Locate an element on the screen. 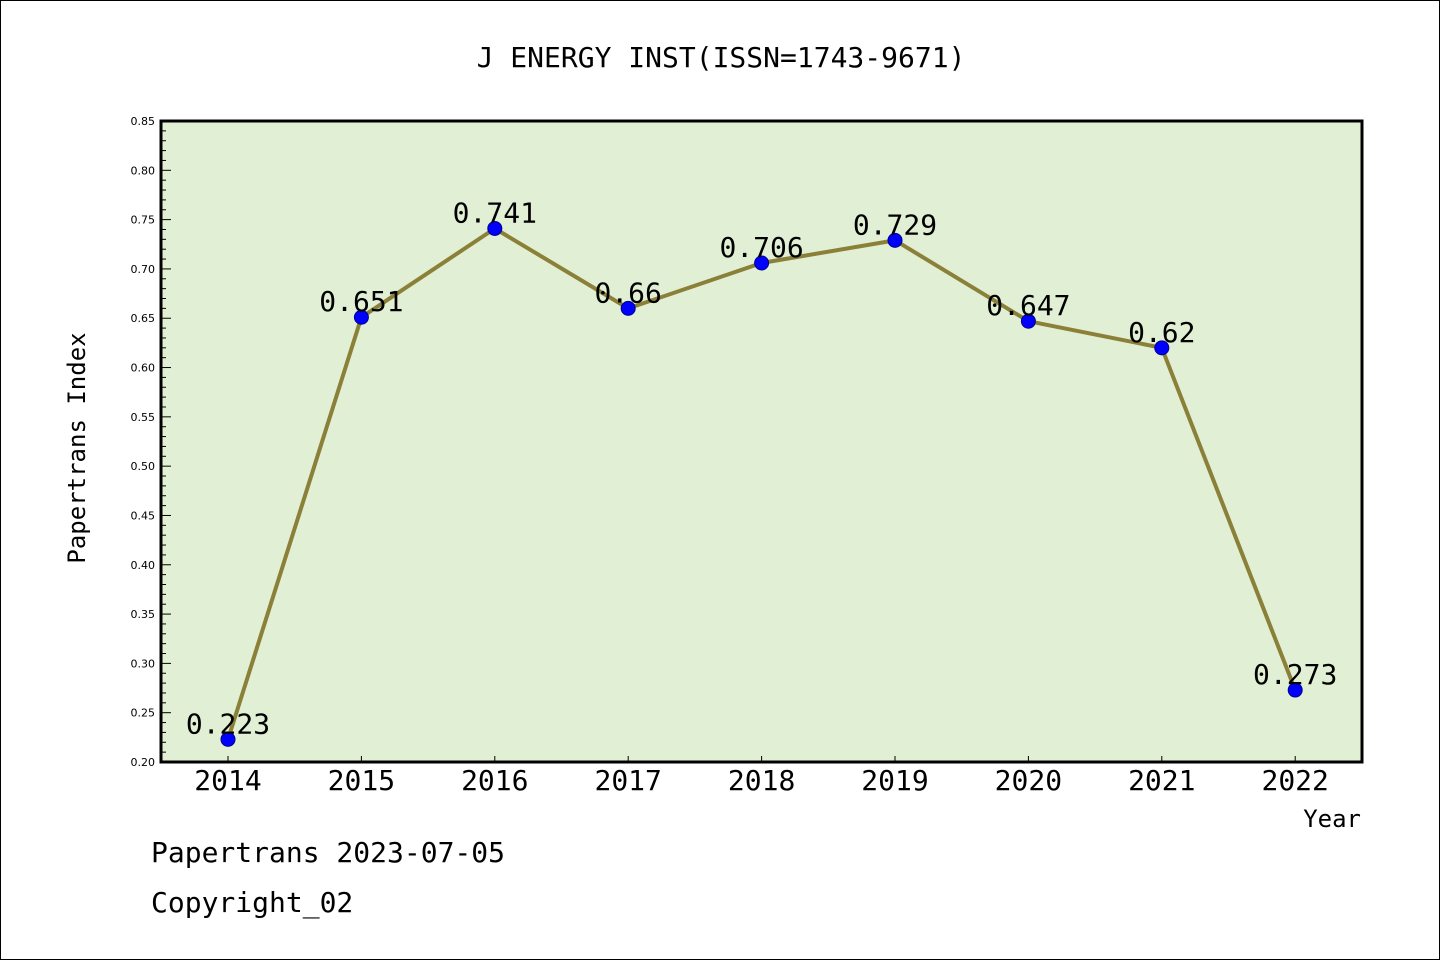  data-label: 0.62 is located at coordinates (1161, 332).